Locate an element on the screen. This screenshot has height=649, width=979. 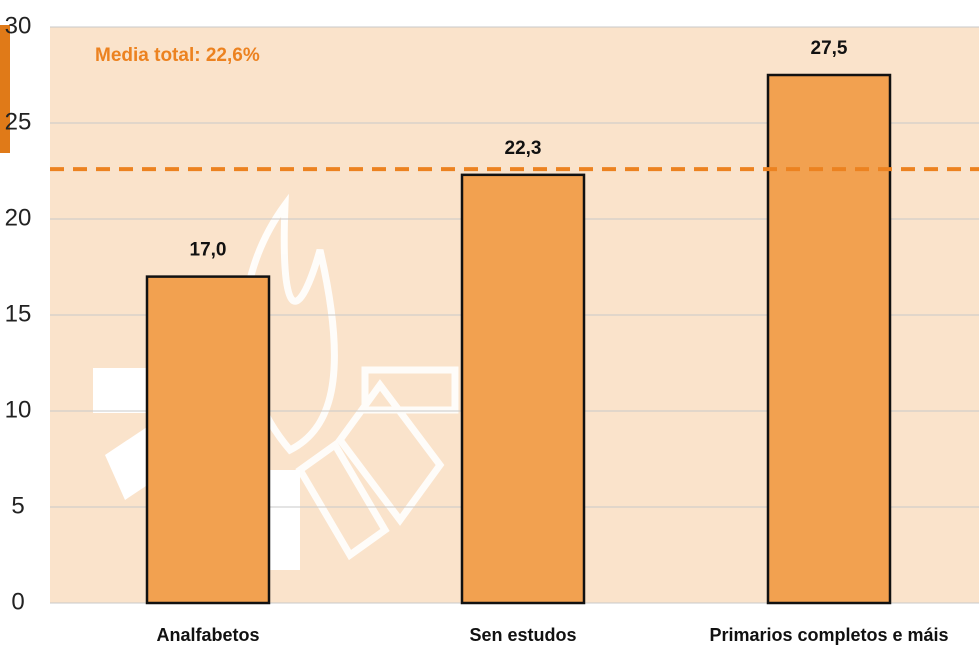
y-tick-label: 15 is located at coordinates (18, 313).